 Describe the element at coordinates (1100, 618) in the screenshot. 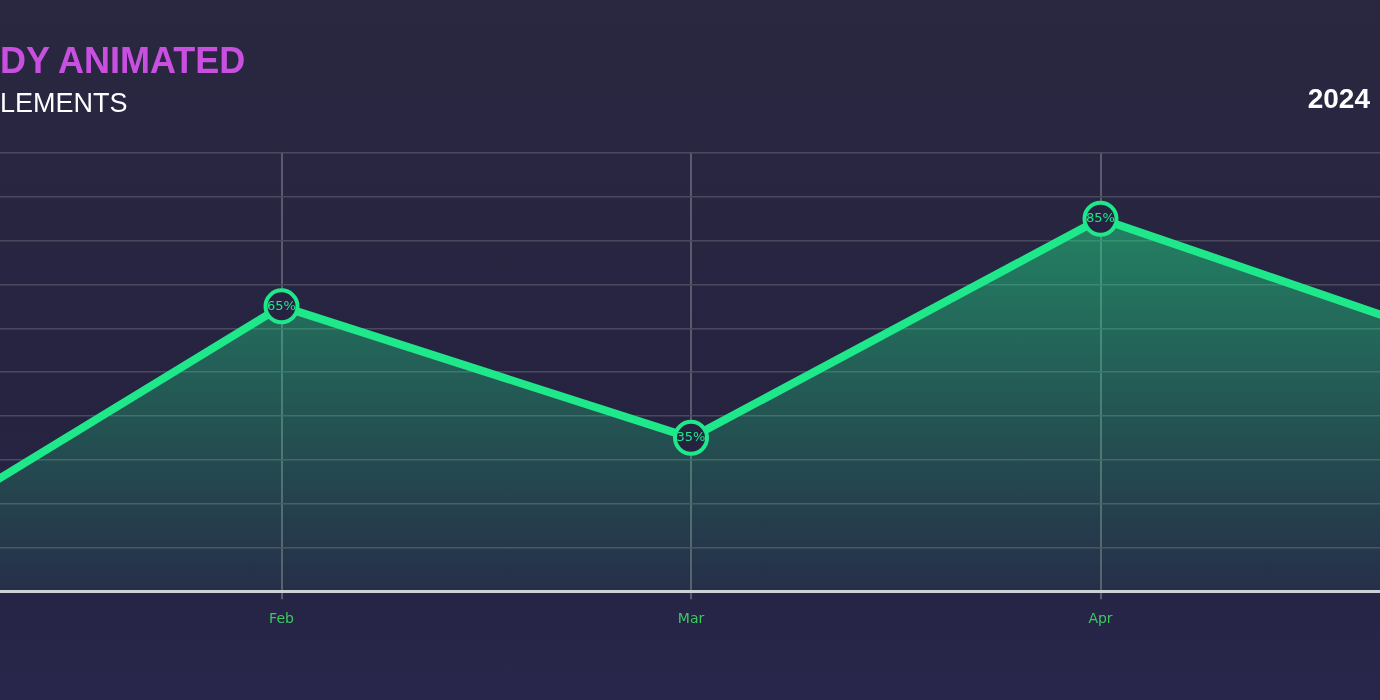

I see `x-tick-label: Apr` at that location.